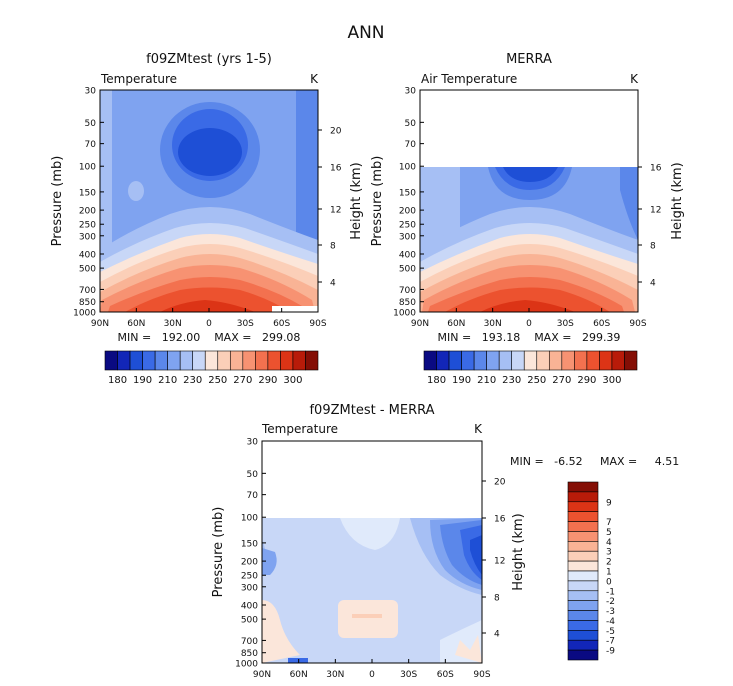 This screenshot has height=686, width=733. What do you see at coordinates (246, 665) in the screenshot?
I see `pressure-tick-label: 1000` at bounding box center [246, 665].